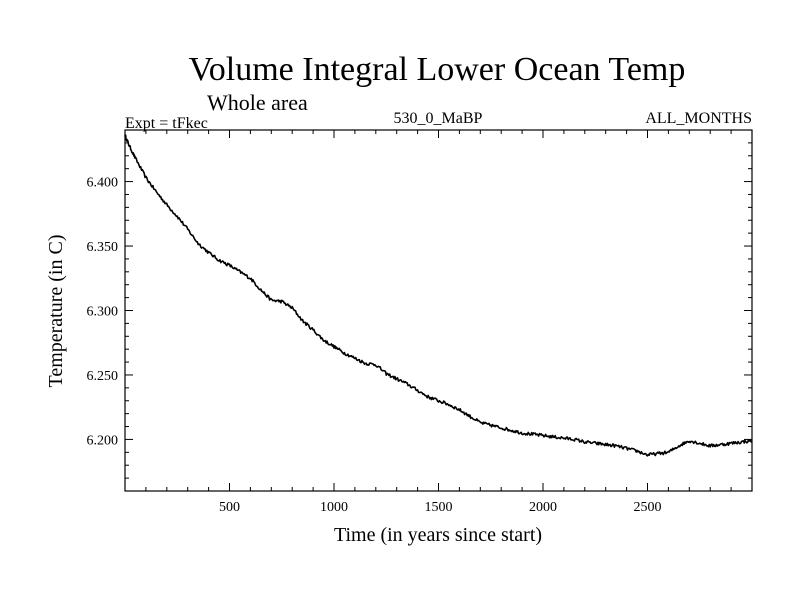  I want to click on x-tick-label: 2500, so click(648, 507).